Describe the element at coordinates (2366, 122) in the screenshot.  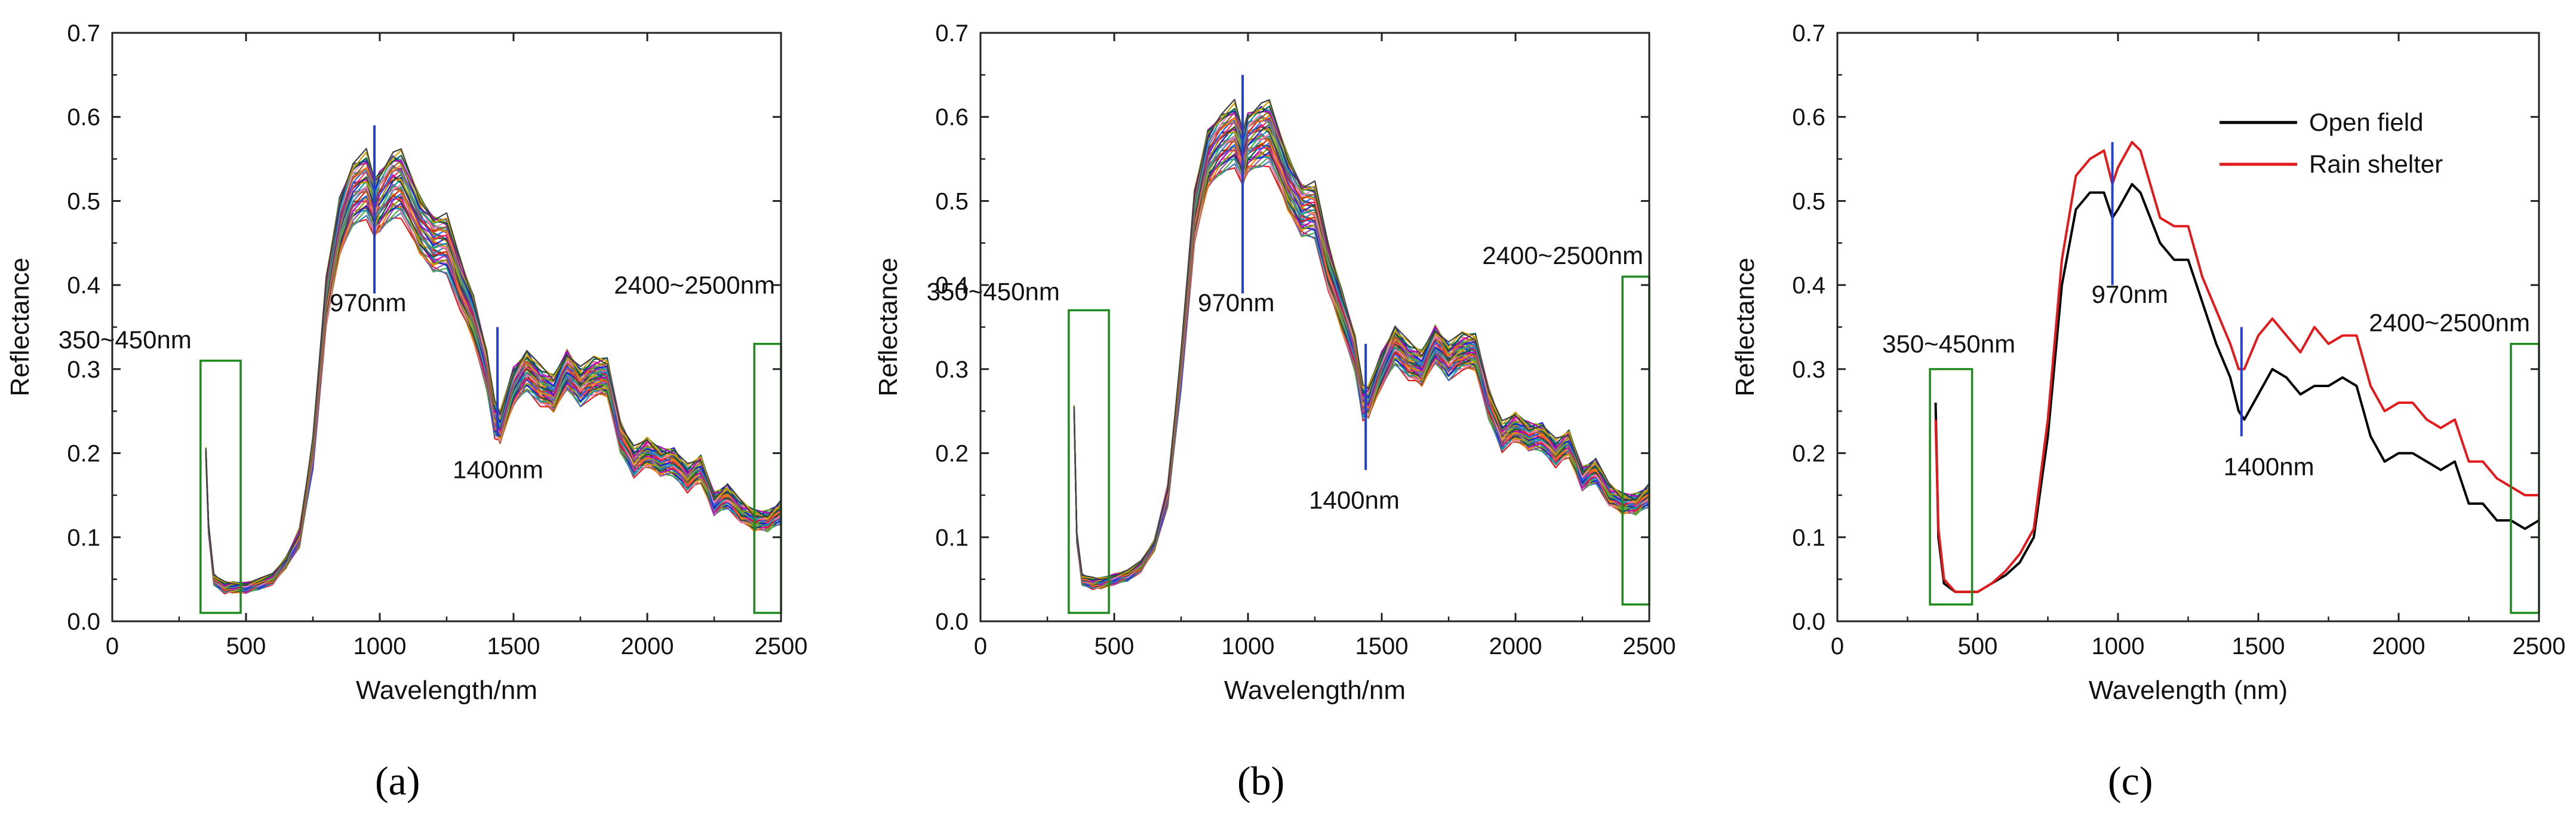
I see `legend-label: Open field` at that location.